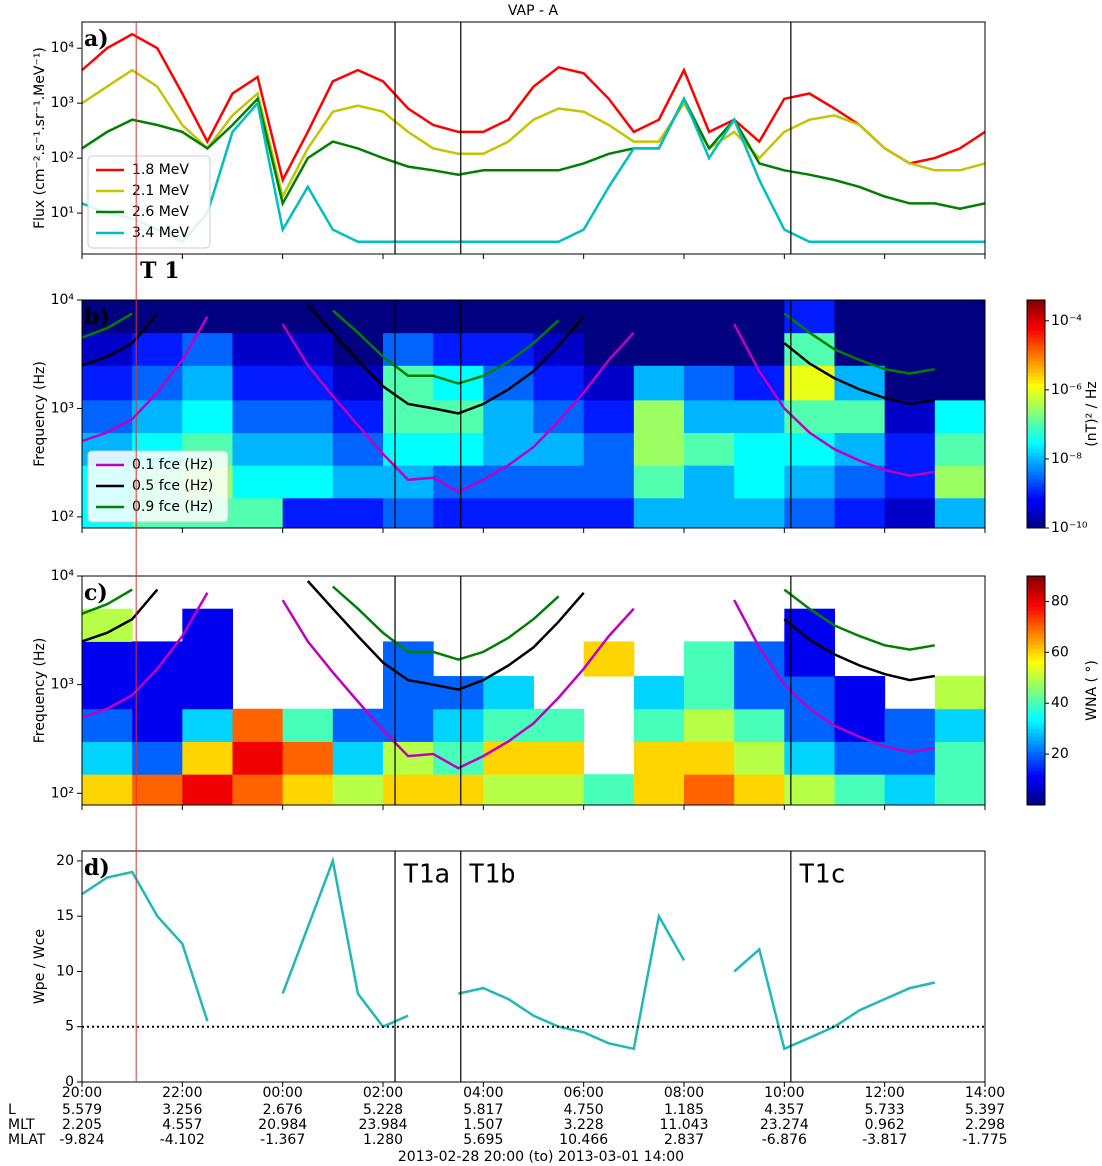  What do you see at coordinates (684, 1093) in the screenshot?
I see `x-tick-label: 08:00` at bounding box center [684, 1093].